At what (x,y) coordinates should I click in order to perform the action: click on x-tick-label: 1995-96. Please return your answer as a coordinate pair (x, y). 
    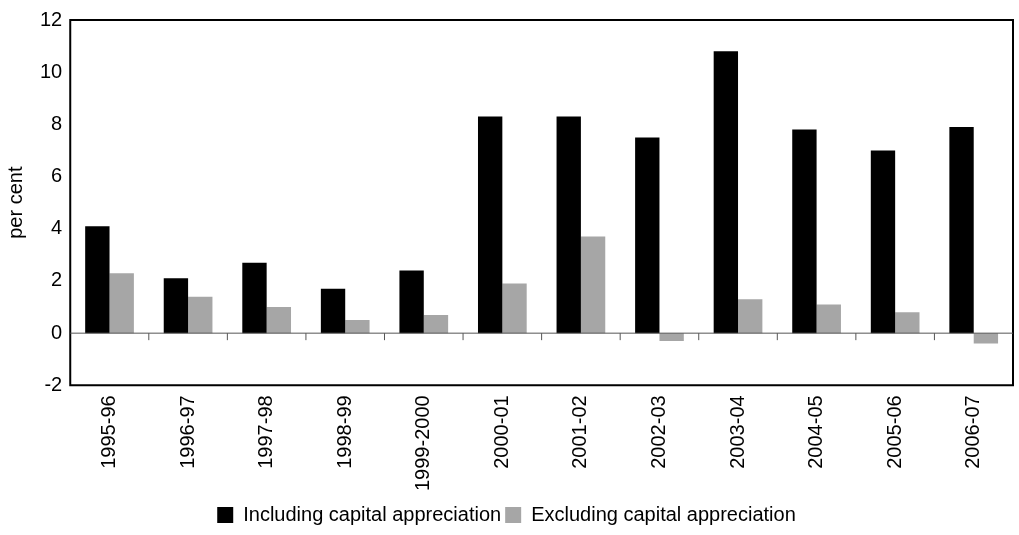
    Looking at the image, I should click on (108, 432).